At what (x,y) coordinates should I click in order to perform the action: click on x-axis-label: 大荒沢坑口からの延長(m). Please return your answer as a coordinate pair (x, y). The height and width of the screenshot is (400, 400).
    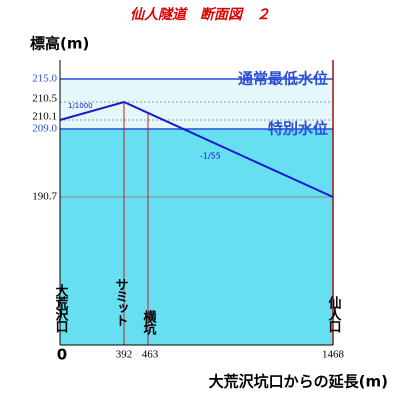
    Looking at the image, I should click on (298, 382).